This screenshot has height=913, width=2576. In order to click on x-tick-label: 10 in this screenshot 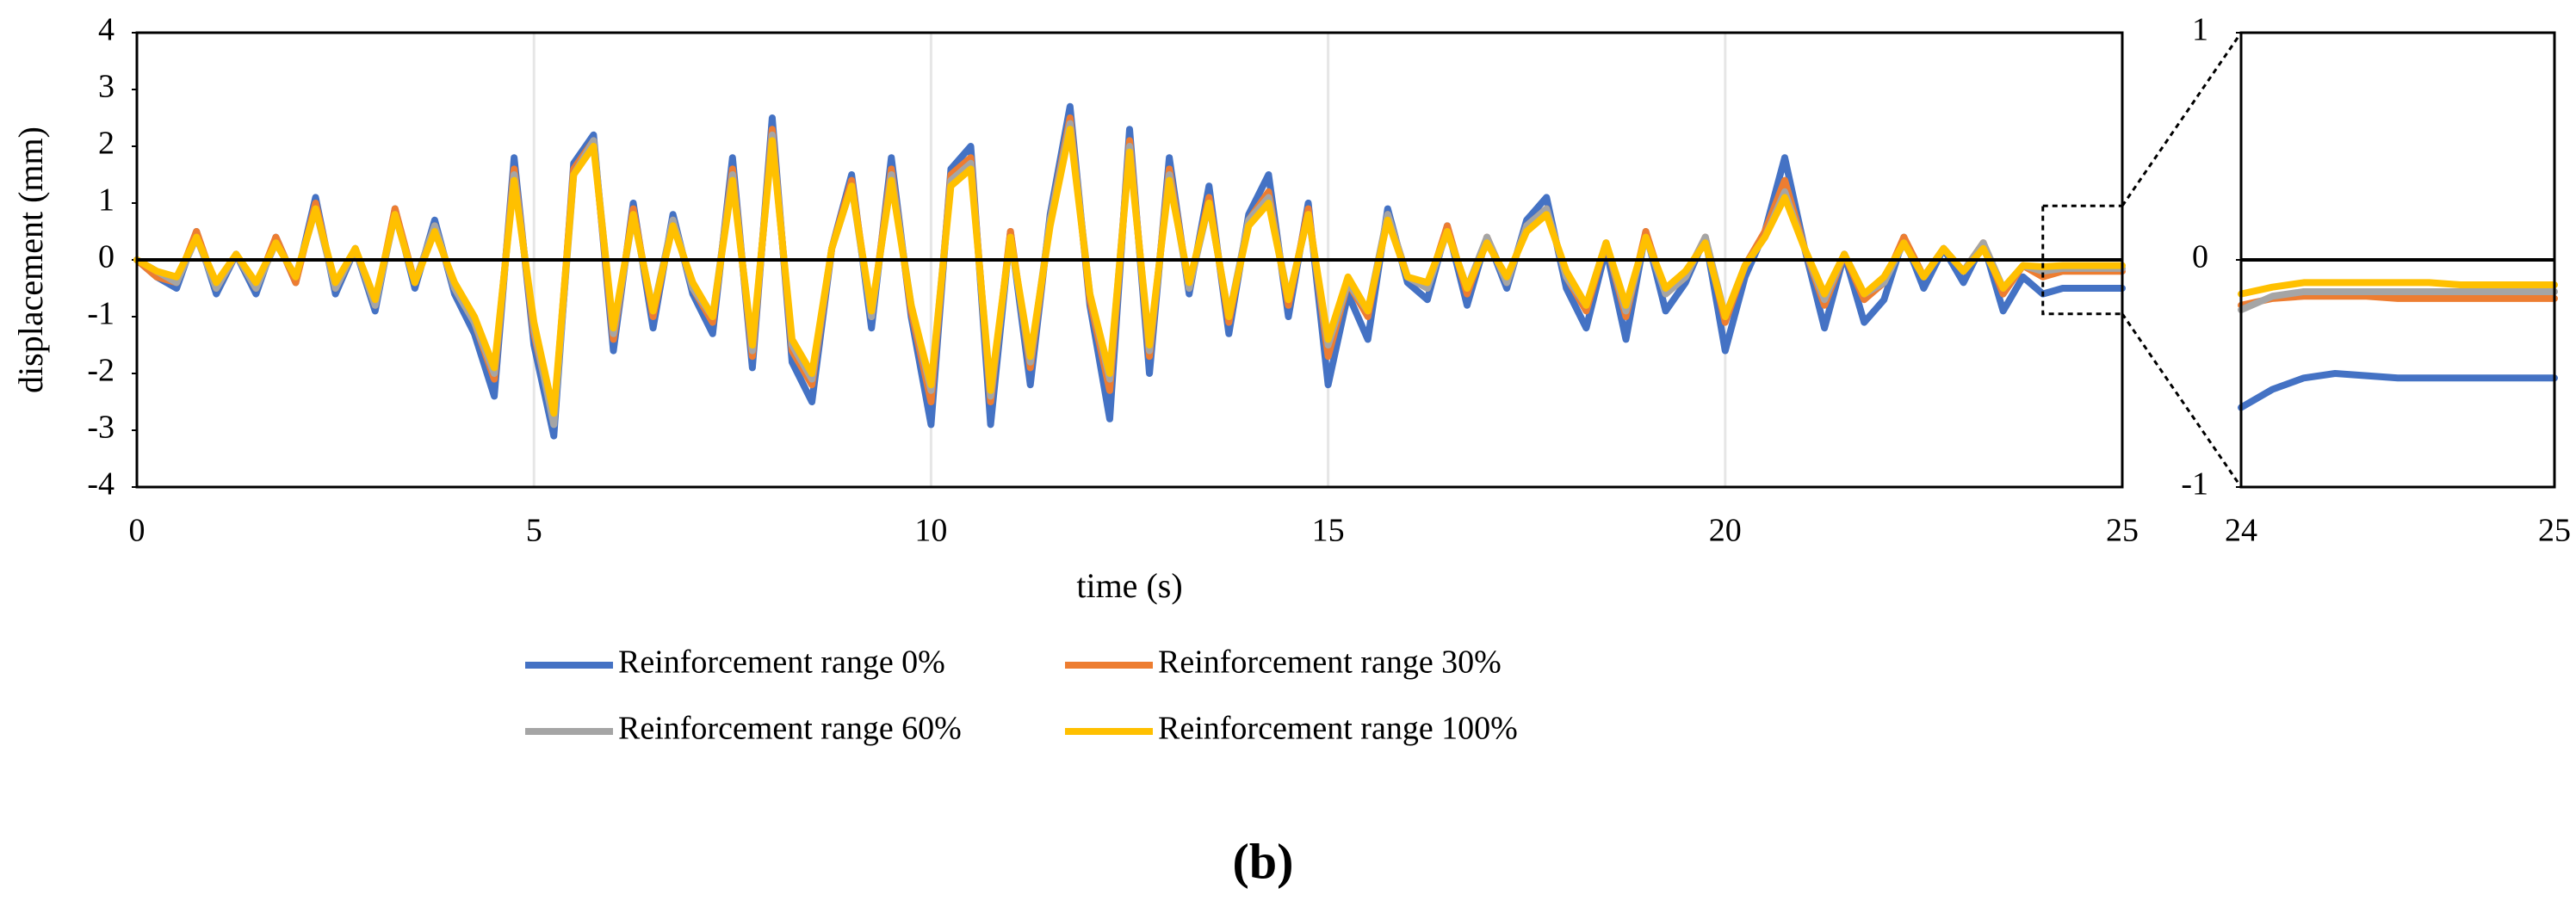, I will do `click(930, 531)`.